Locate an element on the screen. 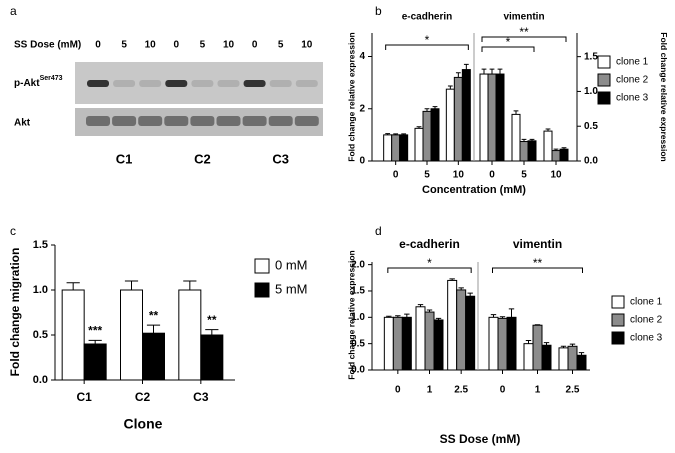  dose-label: 10 is located at coordinates (307, 45).